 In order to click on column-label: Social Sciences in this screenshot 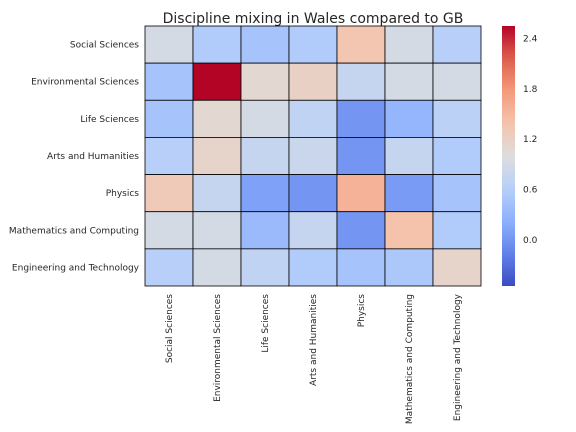, I will do `click(170, 328)`.